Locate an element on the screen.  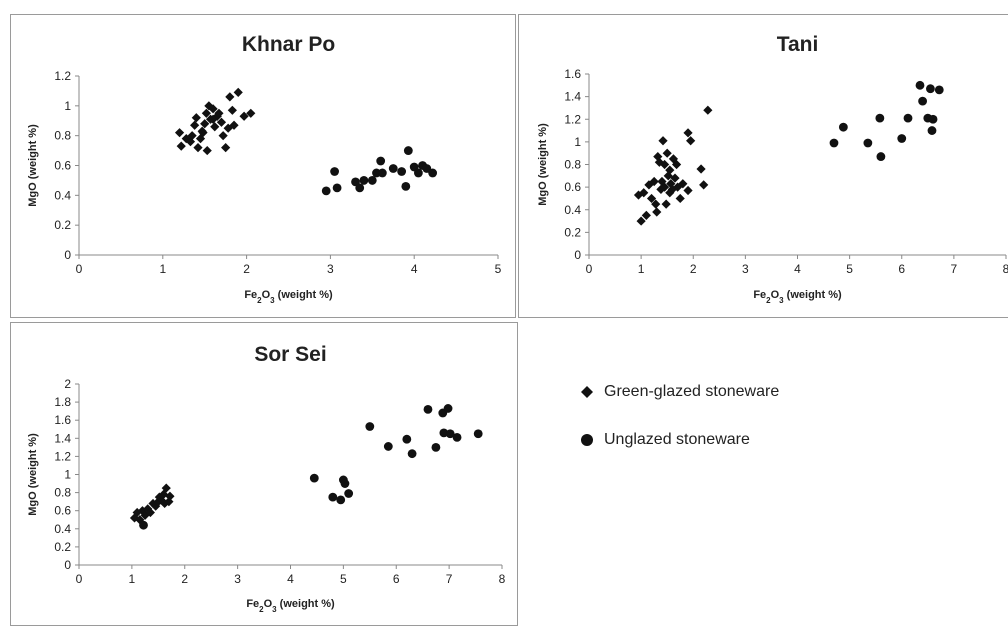
y-tick-label: 2 is located at coordinates (67, 384).